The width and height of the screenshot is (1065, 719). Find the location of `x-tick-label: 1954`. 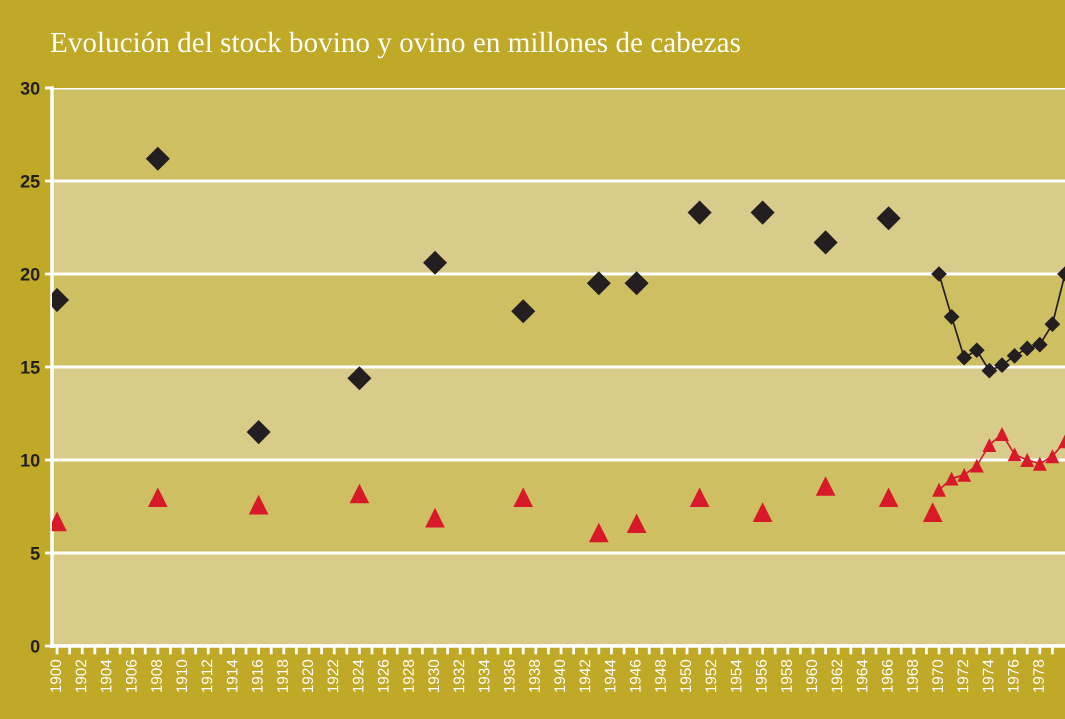

x-tick-label: 1954 is located at coordinates (736, 676).